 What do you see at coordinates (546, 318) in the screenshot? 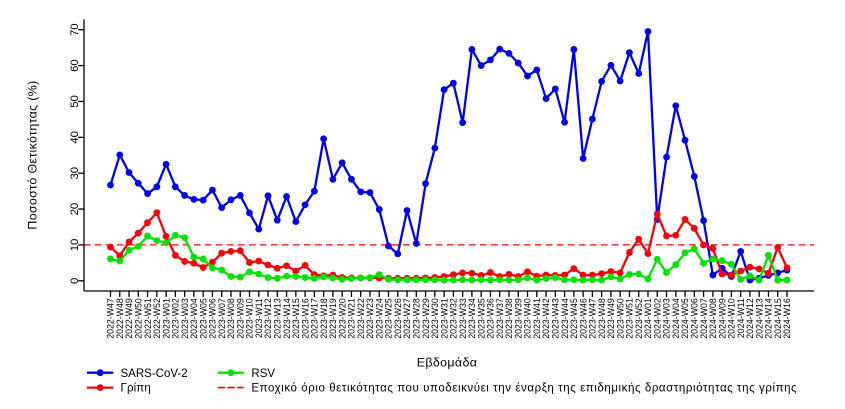
I see `svg-text: 2023-W42` at bounding box center [546, 318].